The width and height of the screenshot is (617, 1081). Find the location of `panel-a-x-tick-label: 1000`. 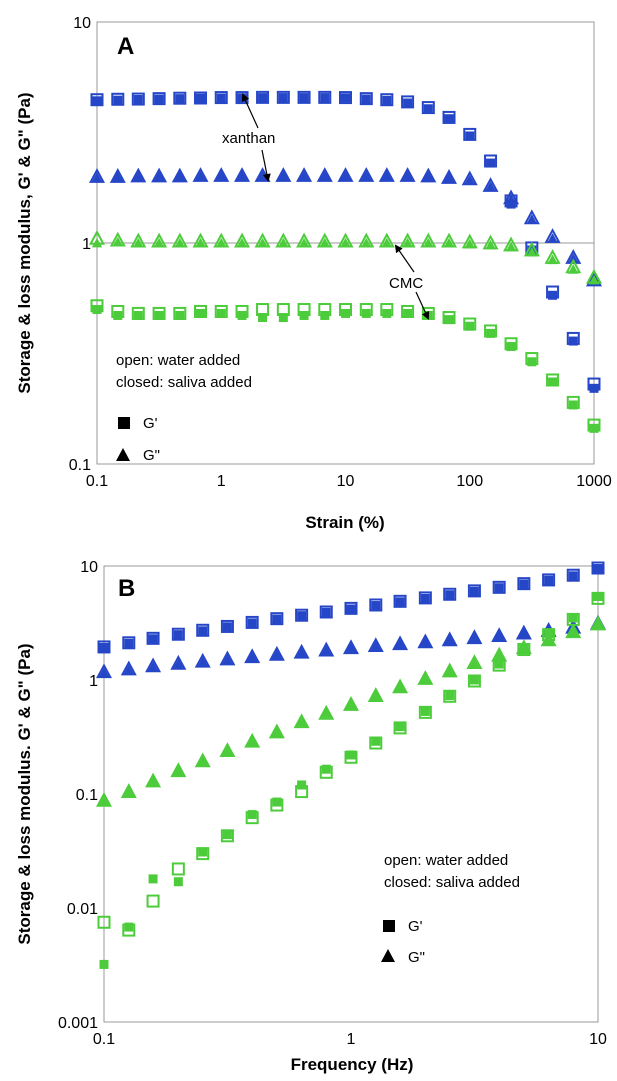

panel-a-x-tick-label: 1000 is located at coordinates (594, 481).